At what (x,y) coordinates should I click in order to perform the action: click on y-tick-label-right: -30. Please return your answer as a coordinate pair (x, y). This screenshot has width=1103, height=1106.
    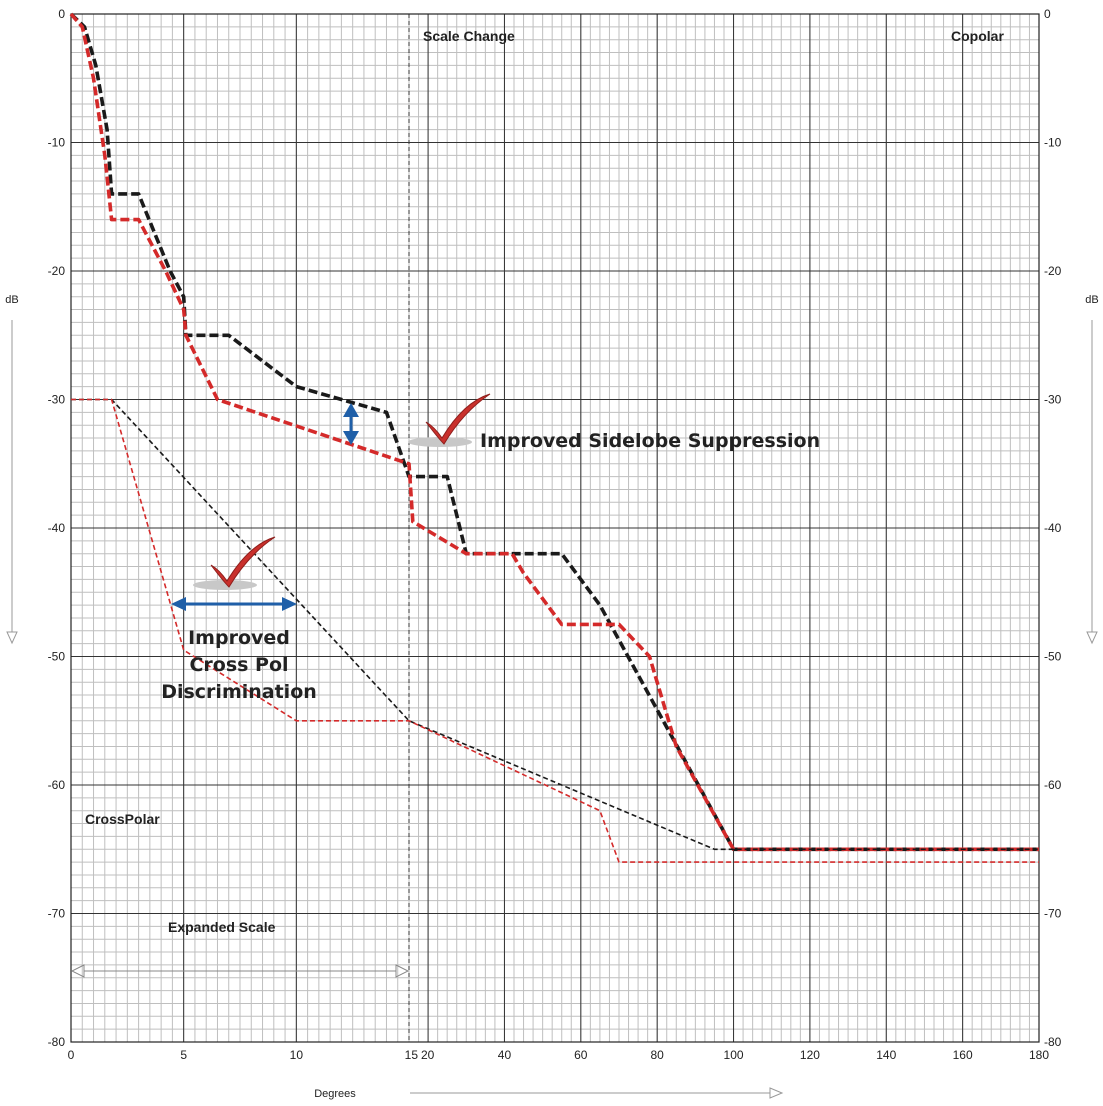
    Looking at the image, I should click on (1053, 400).